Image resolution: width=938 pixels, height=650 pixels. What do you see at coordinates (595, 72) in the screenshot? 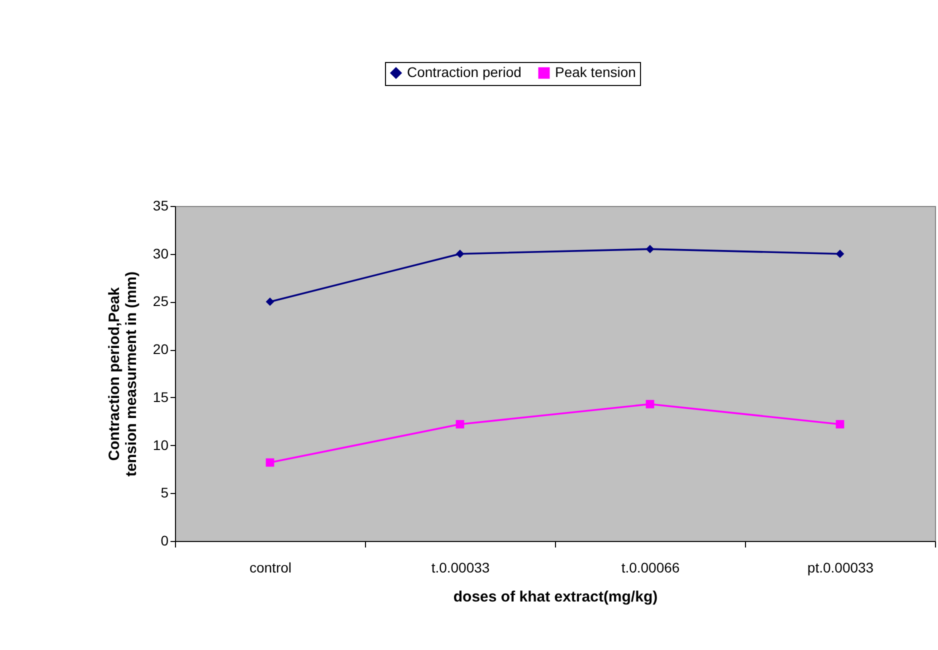
I see `legend-label: Peak tension` at bounding box center [595, 72].